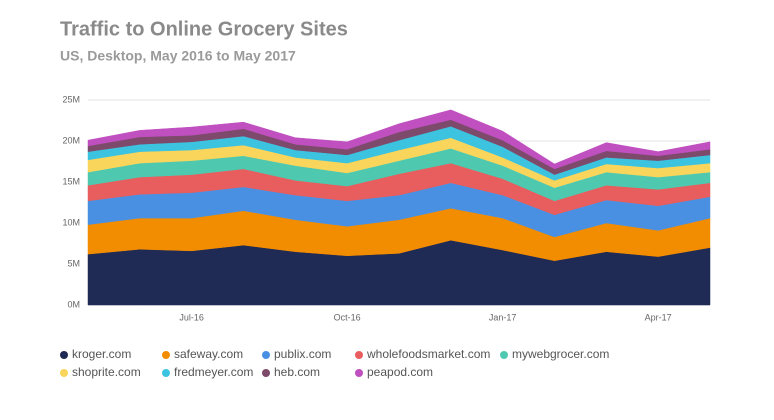  What do you see at coordinates (428, 354) in the screenshot?
I see `legend-label: wholefoodsmarket.com` at bounding box center [428, 354].